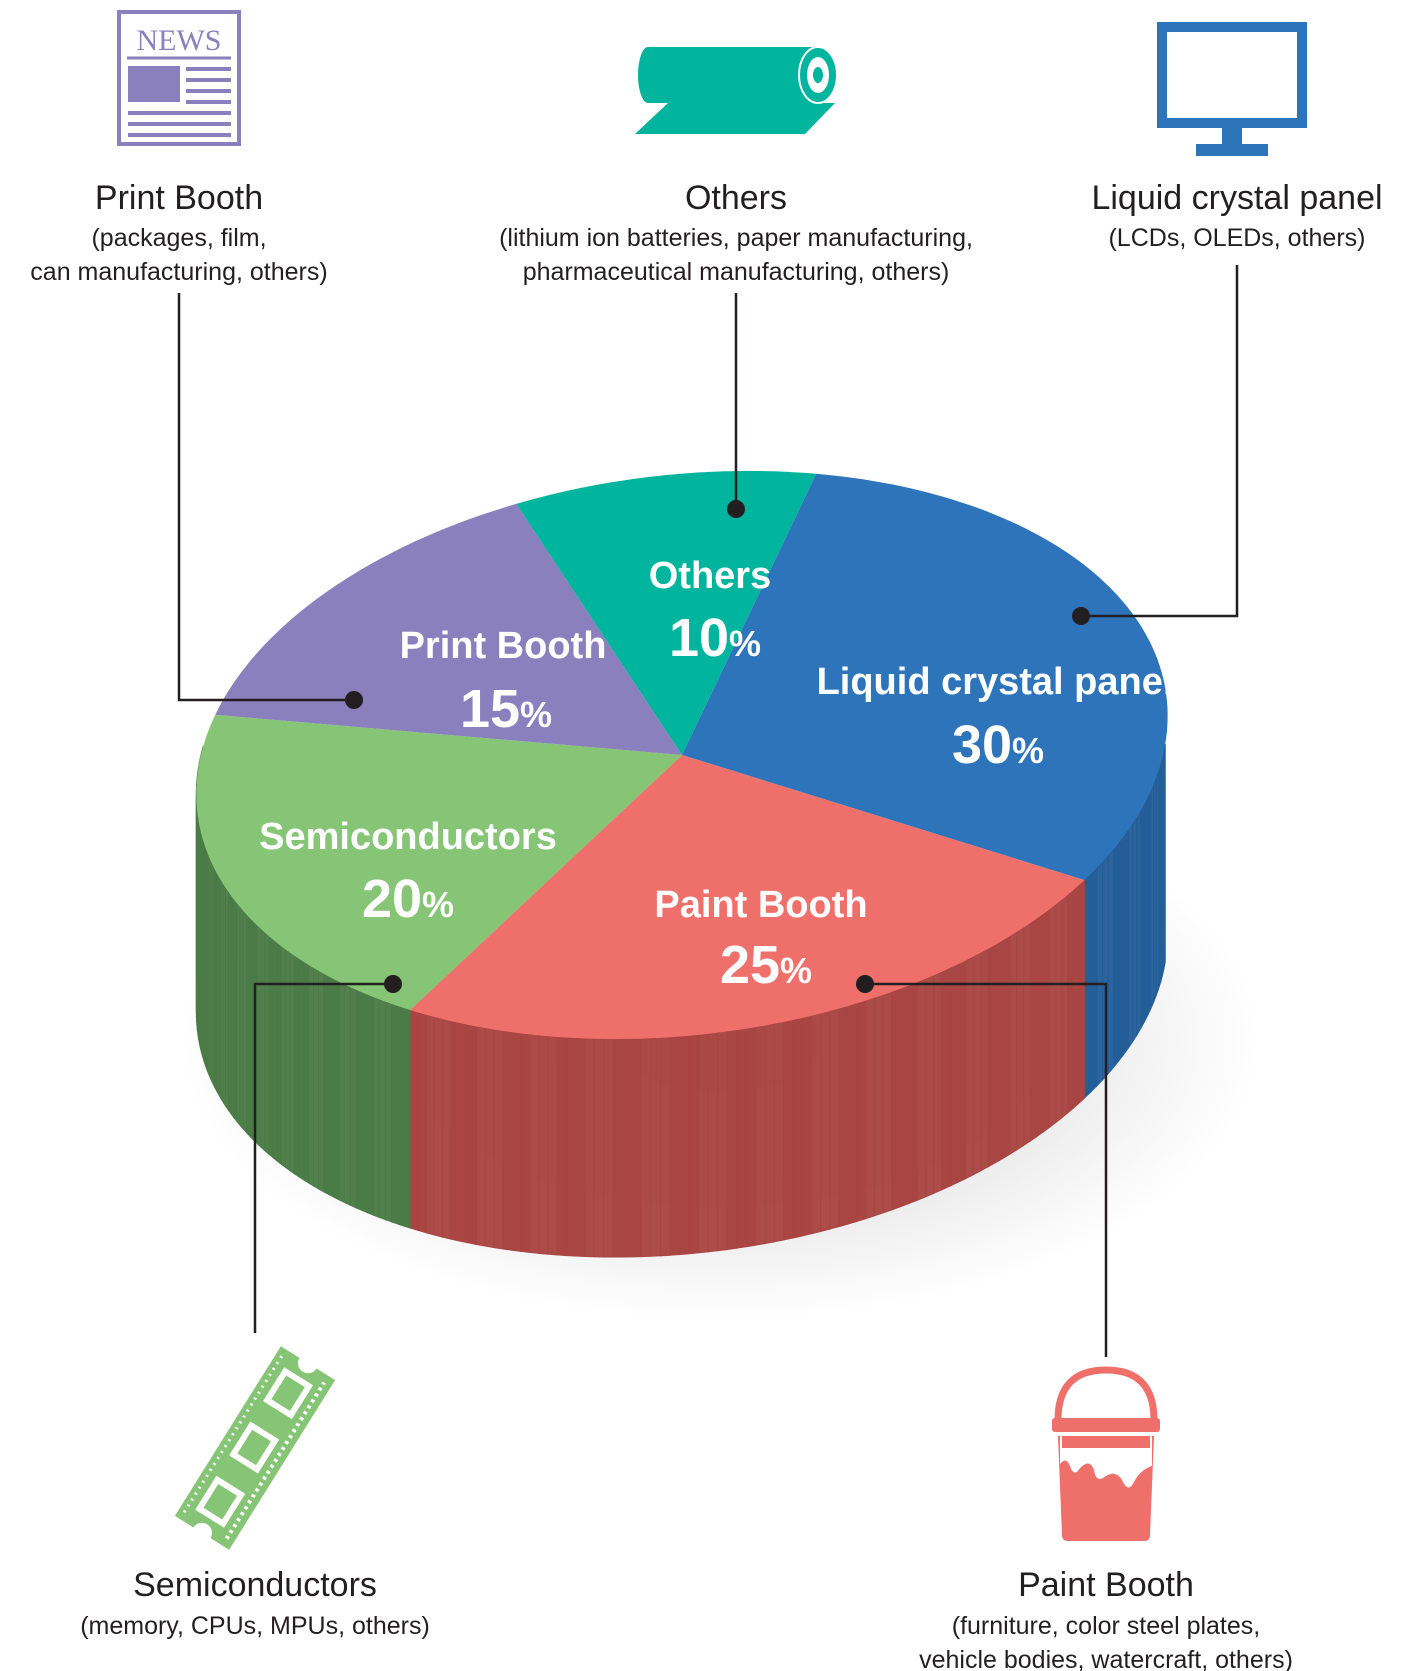 Image resolution: width=1413 pixels, height=1671 pixels. I want to click on callout-desc-print-1: (packages, film,, so click(178, 238).